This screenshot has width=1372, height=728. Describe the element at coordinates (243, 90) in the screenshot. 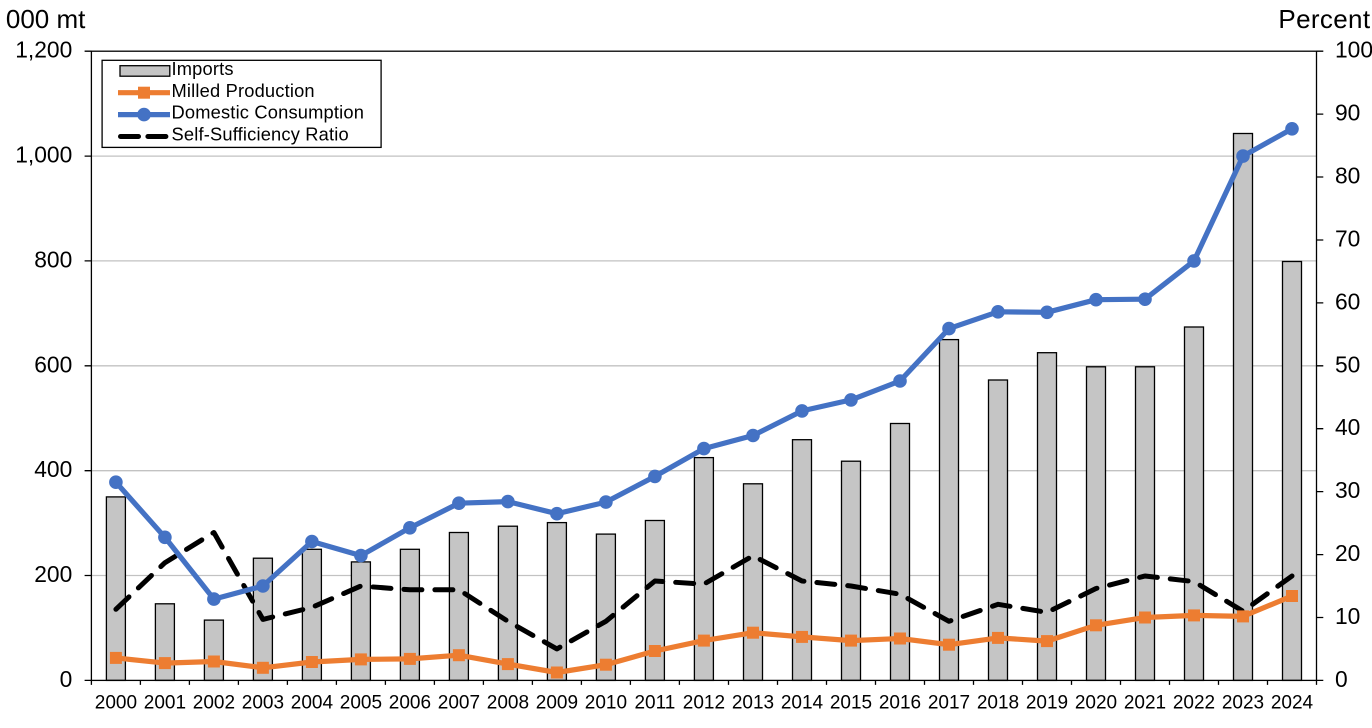

I see `svg-text: Milled Production` at that location.